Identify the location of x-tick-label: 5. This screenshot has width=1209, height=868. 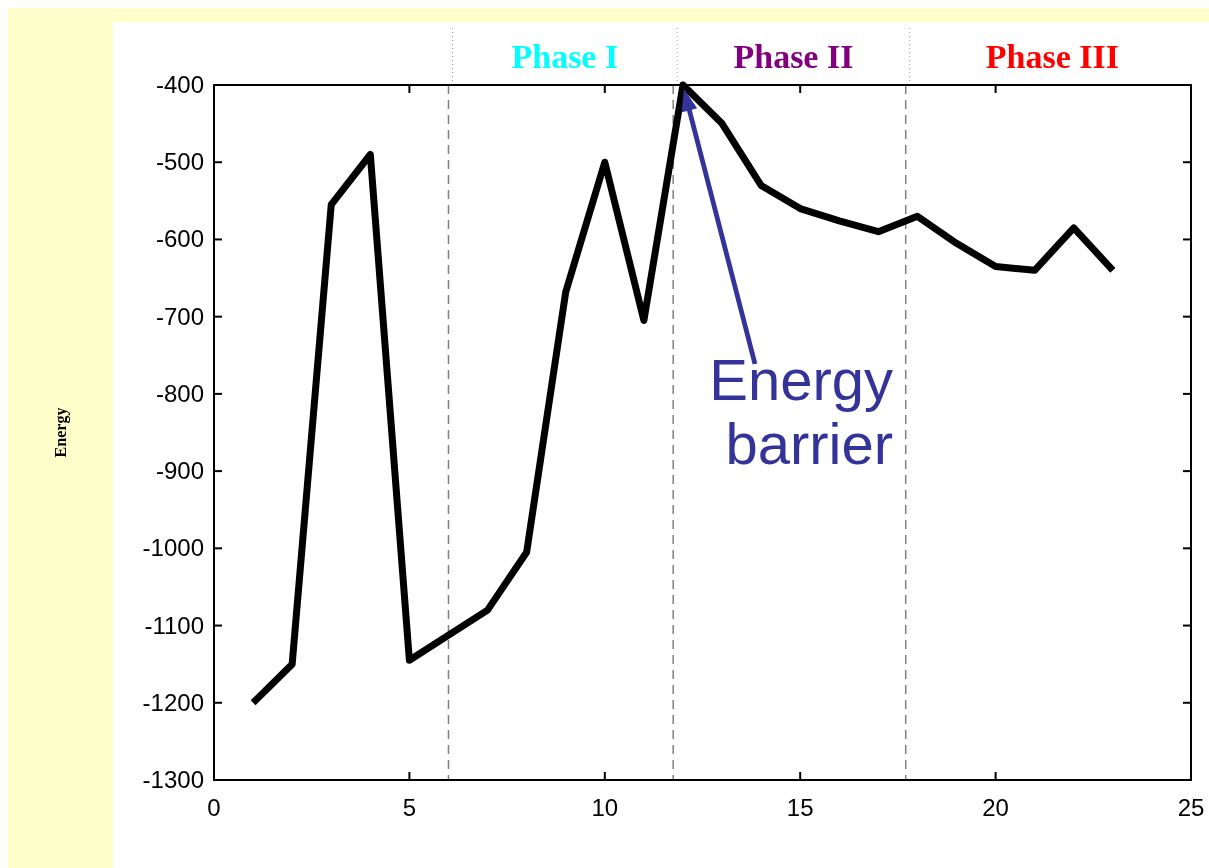
(409, 807).